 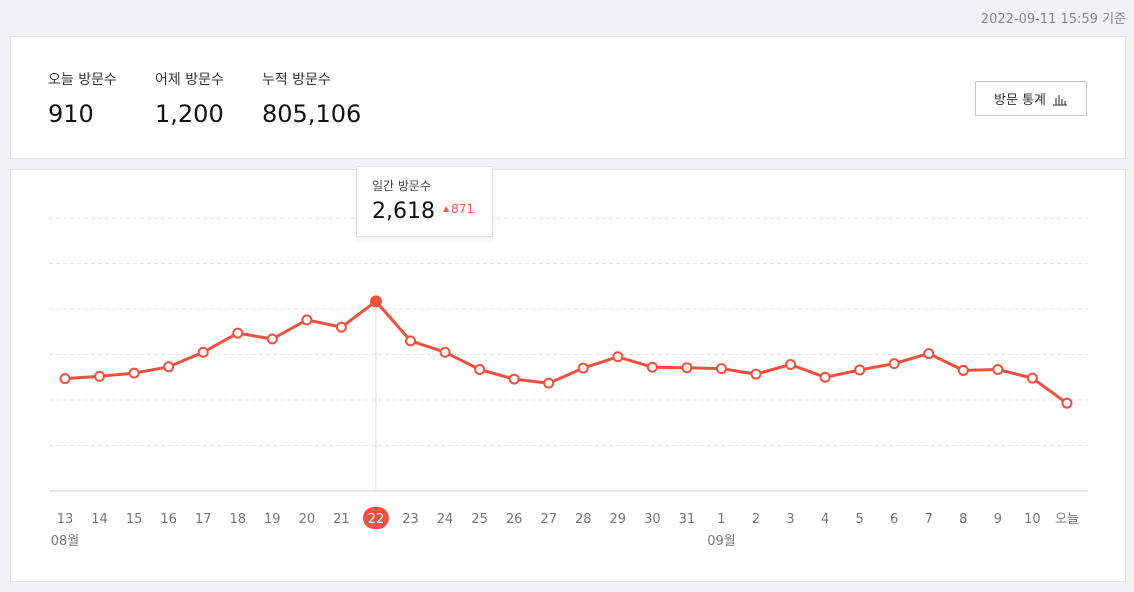 What do you see at coordinates (65, 541) in the screenshot?
I see `month-label: 08월` at bounding box center [65, 541].